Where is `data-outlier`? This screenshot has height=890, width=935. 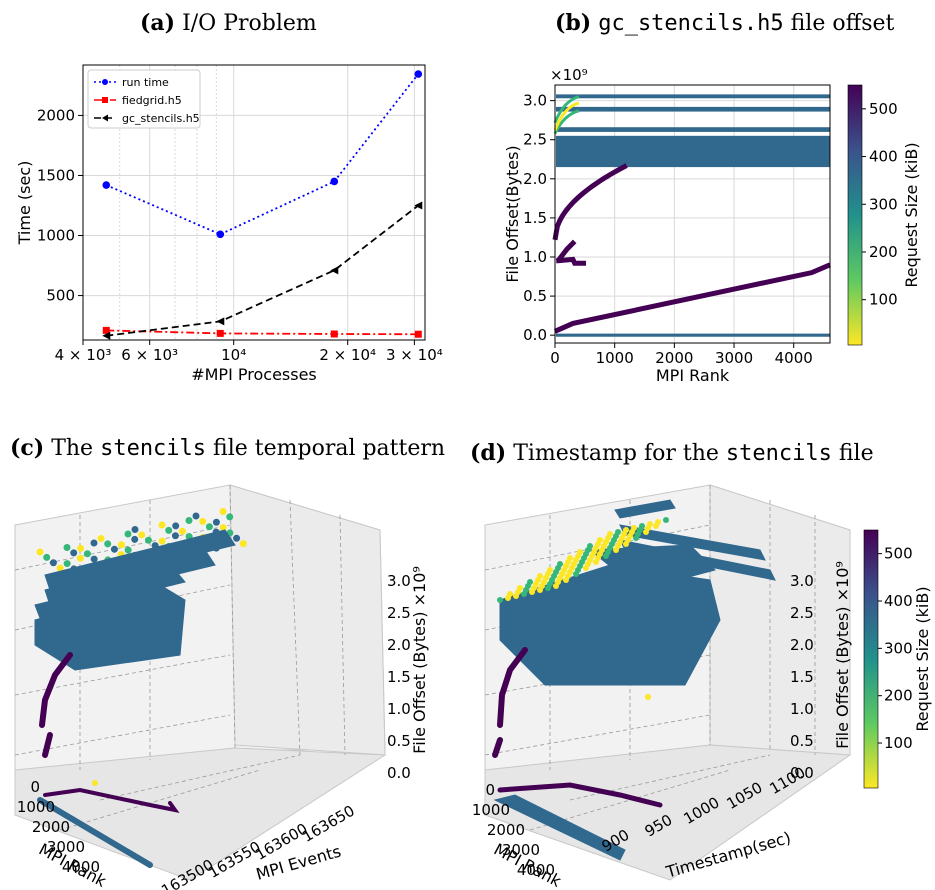
data-outlier is located at coordinates (95, 783).